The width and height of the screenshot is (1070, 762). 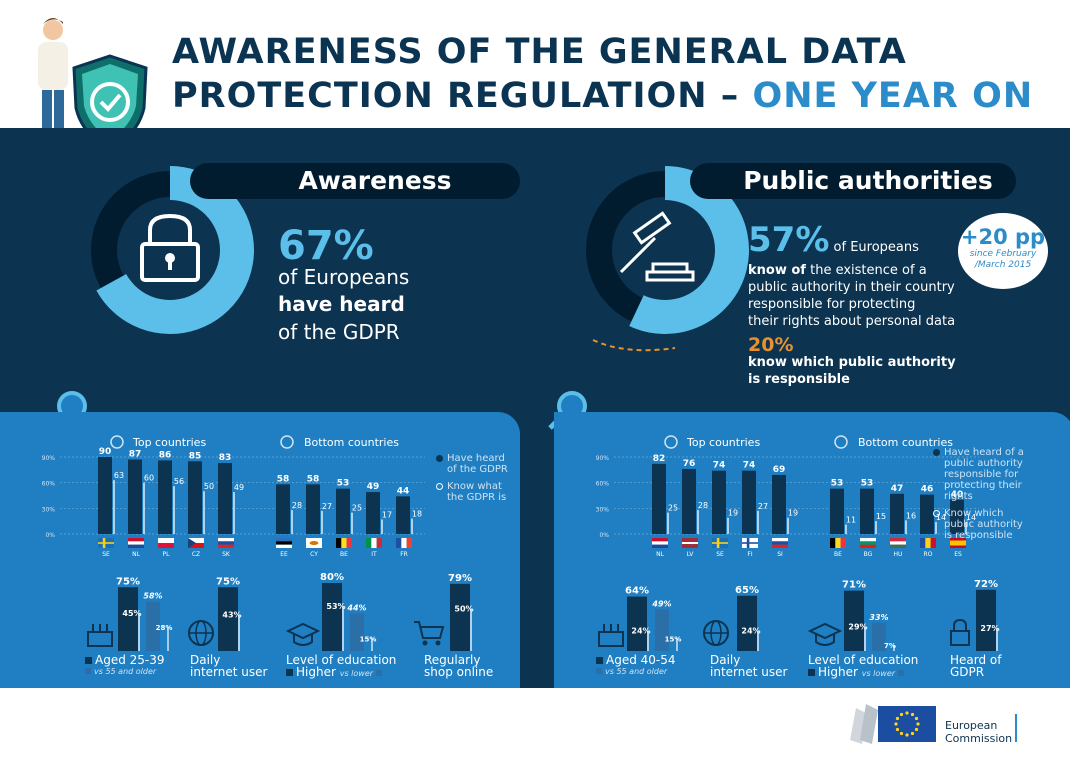 I want to click on bottom-countries-label: Bottom countries, so click(x=351, y=442).